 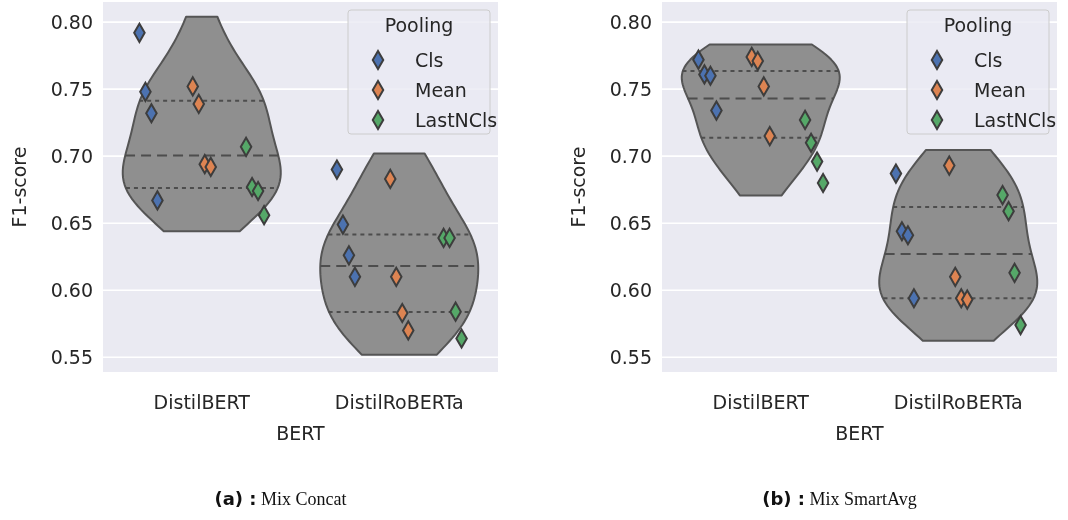 What do you see at coordinates (839, 498) in the screenshot?
I see `text: (b) : Mix SmartAvg` at bounding box center [839, 498].